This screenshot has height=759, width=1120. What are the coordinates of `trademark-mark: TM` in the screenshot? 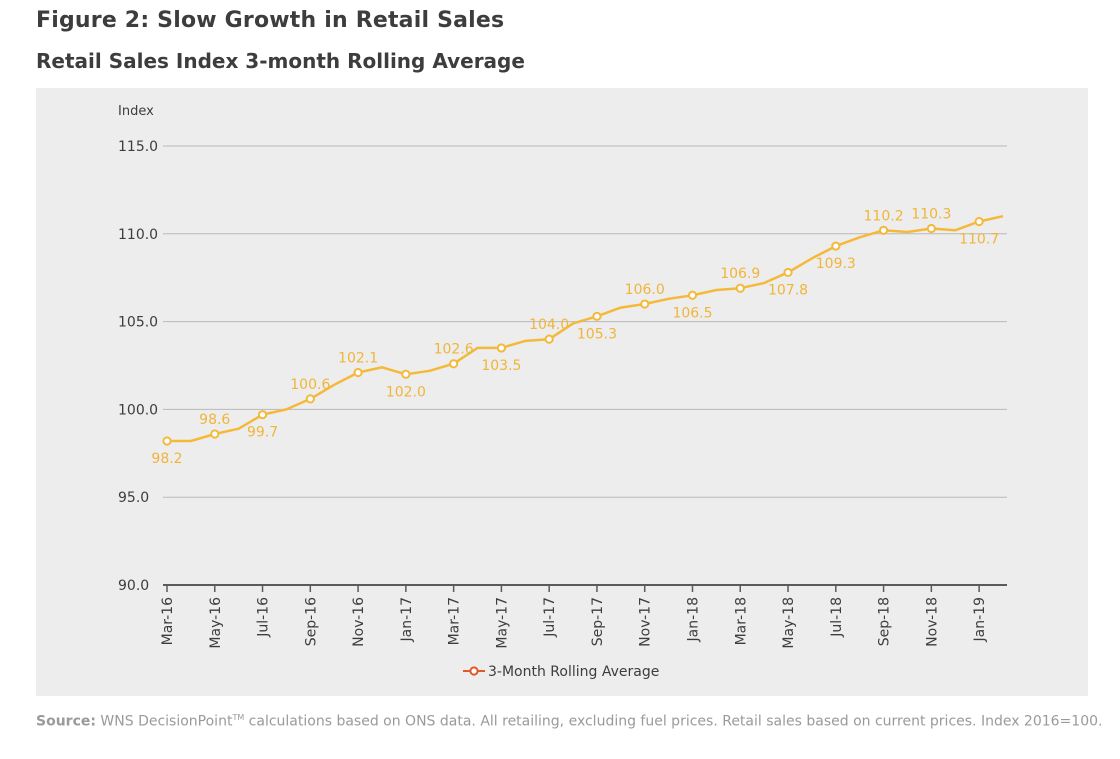 It's located at (238, 717).